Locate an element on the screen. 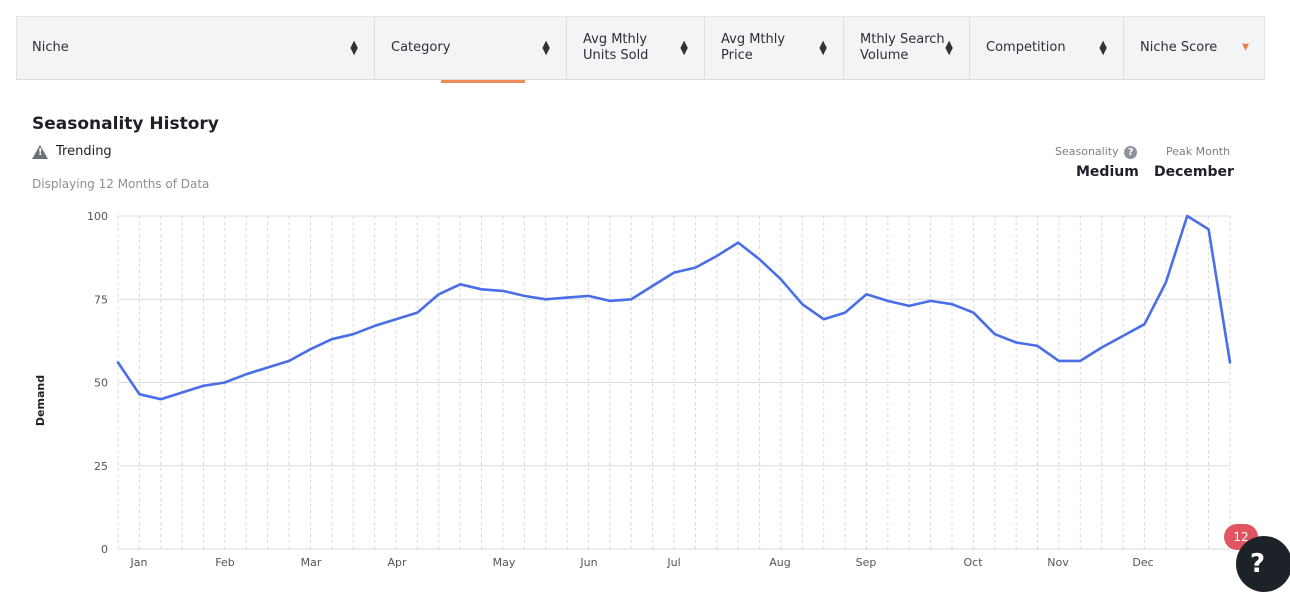 This screenshot has width=1290, height=614. column-header-label: Niche is located at coordinates (50, 47).